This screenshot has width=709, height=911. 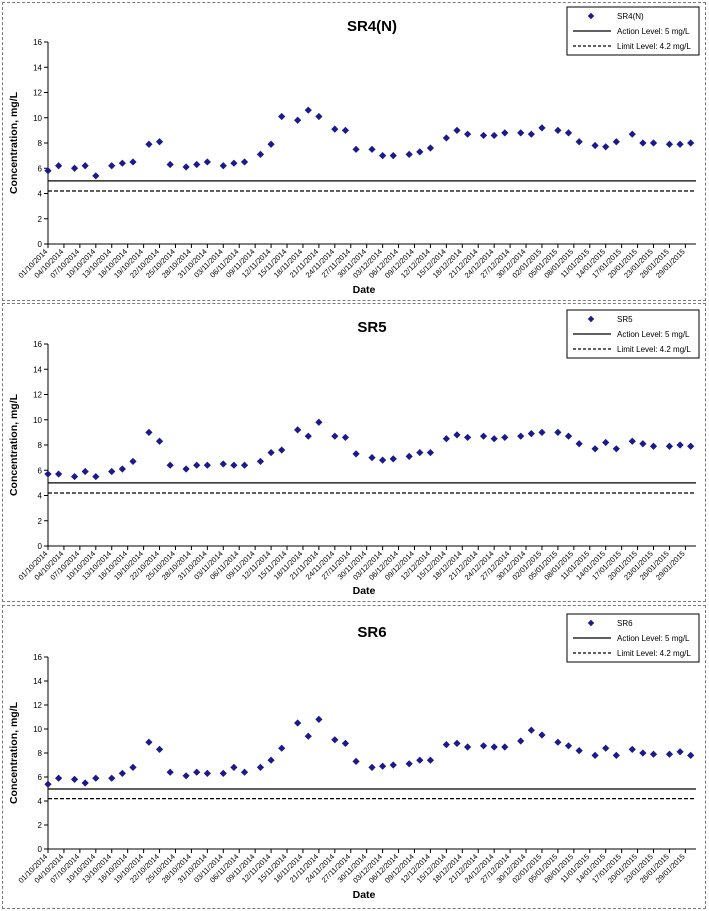 I want to click on y-tick-label: 2, so click(x=40, y=219).